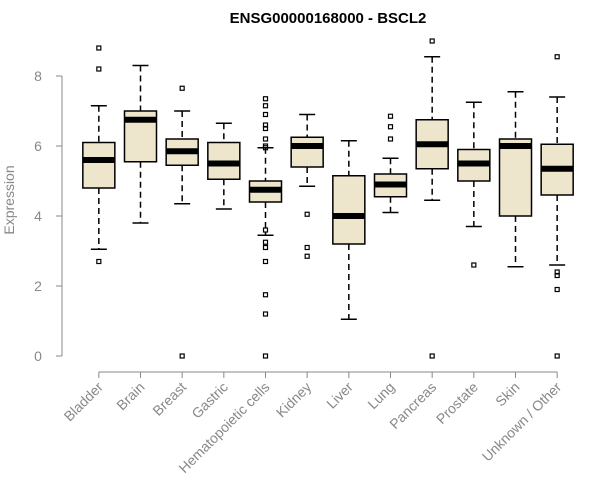 Image resolution: width=600 pixels, height=500 pixels. What do you see at coordinates (38, 216) in the screenshot?
I see `y-tick-label: 4` at bounding box center [38, 216].